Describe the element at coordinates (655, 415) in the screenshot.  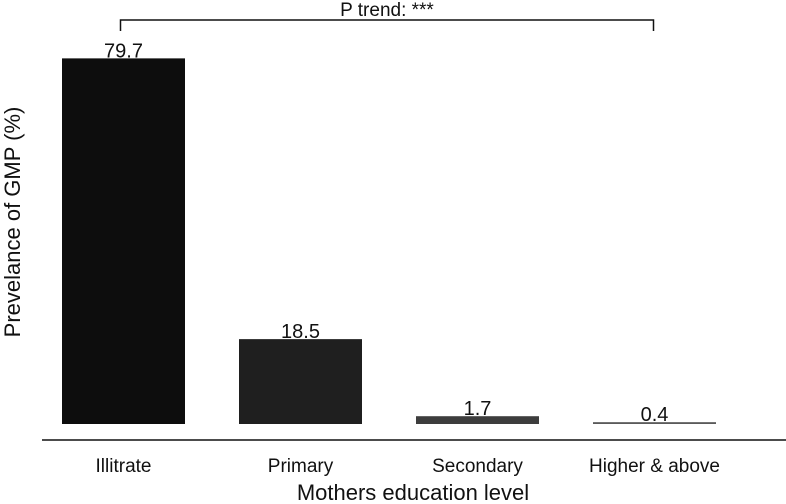
I see `value-label-3: 0.4` at that location.